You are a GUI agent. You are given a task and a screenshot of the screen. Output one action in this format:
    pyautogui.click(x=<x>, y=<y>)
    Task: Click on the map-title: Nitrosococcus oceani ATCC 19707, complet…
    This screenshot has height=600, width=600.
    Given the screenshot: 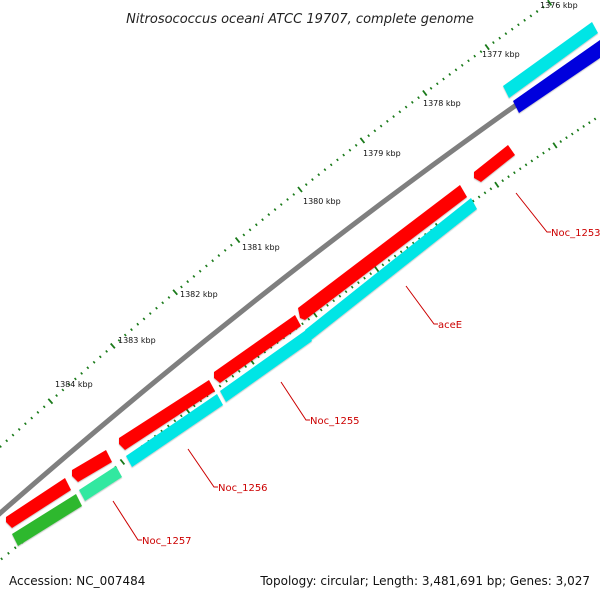 What is the action you would take?
    pyautogui.click(x=300, y=19)
    